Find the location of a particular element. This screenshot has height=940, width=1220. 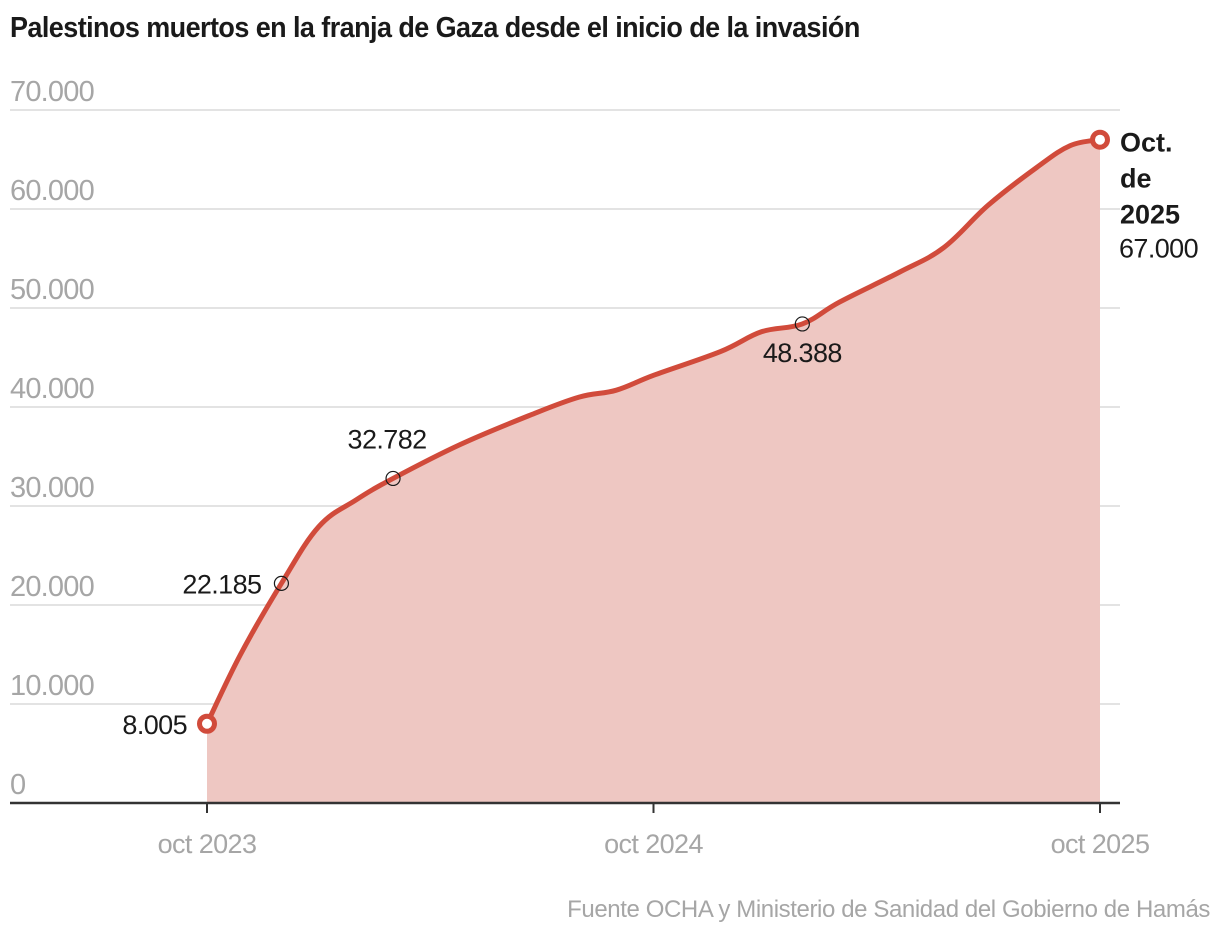

data-label: 48.388 is located at coordinates (802, 353).